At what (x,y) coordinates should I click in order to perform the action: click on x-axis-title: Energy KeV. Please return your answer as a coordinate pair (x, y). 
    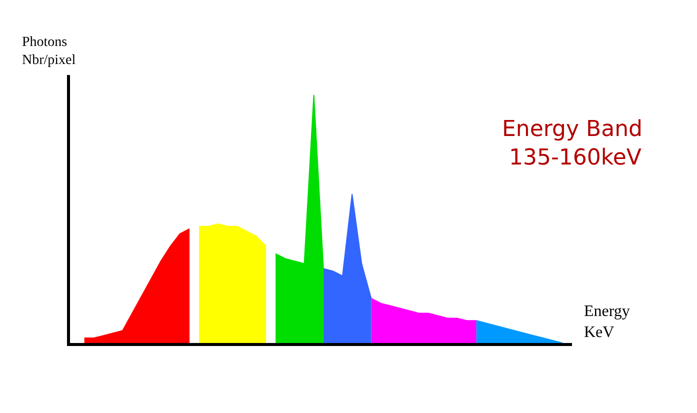
    Looking at the image, I should click on (607, 322).